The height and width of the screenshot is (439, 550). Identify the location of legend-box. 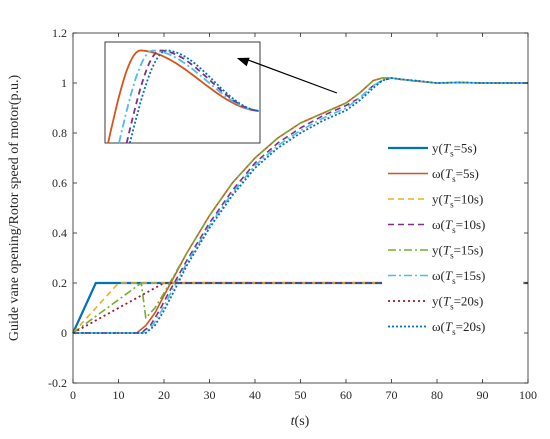
(452, 246).